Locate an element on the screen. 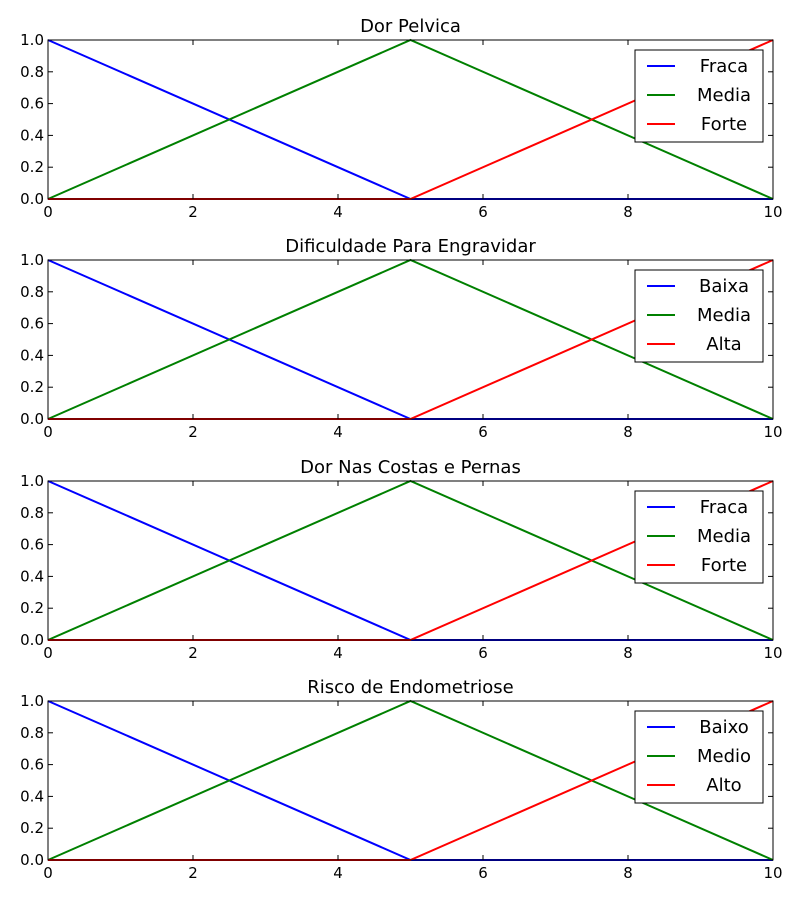 The height and width of the screenshot is (900, 800). chart-title: Dificuldade Para Engravidar is located at coordinates (410, 246).